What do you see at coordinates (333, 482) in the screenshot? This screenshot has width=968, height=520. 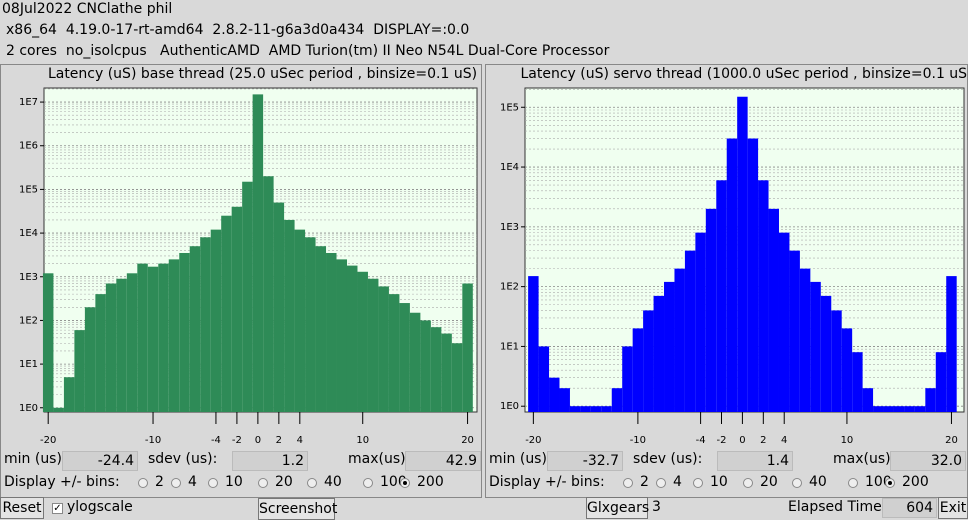 I see `bin-option-label: 40` at bounding box center [333, 482].